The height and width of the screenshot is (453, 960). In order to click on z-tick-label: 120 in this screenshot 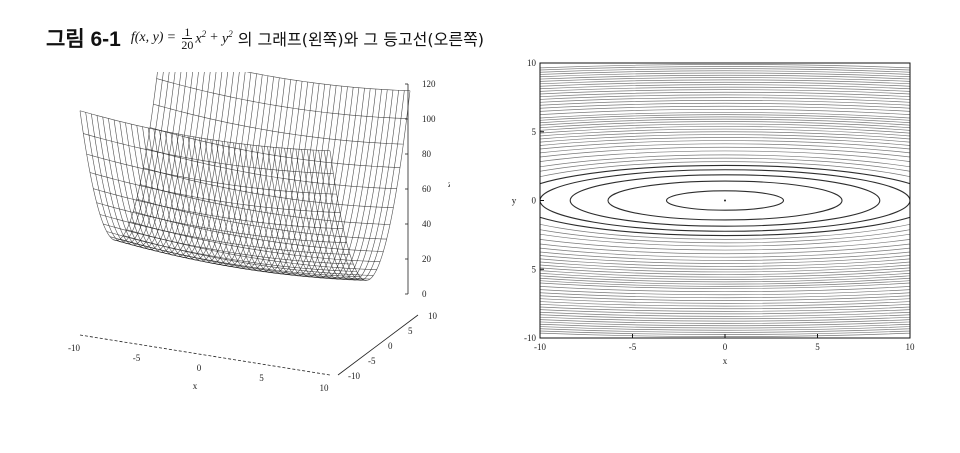, I will do `click(429, 84)`.